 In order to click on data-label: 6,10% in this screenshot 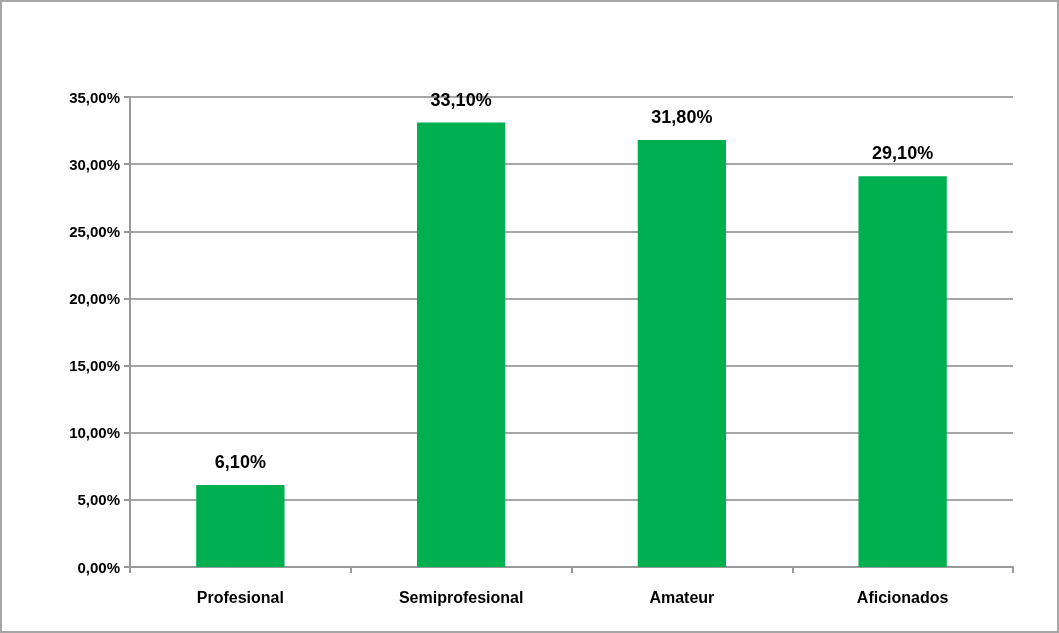, I will do `click(240, 462)`.